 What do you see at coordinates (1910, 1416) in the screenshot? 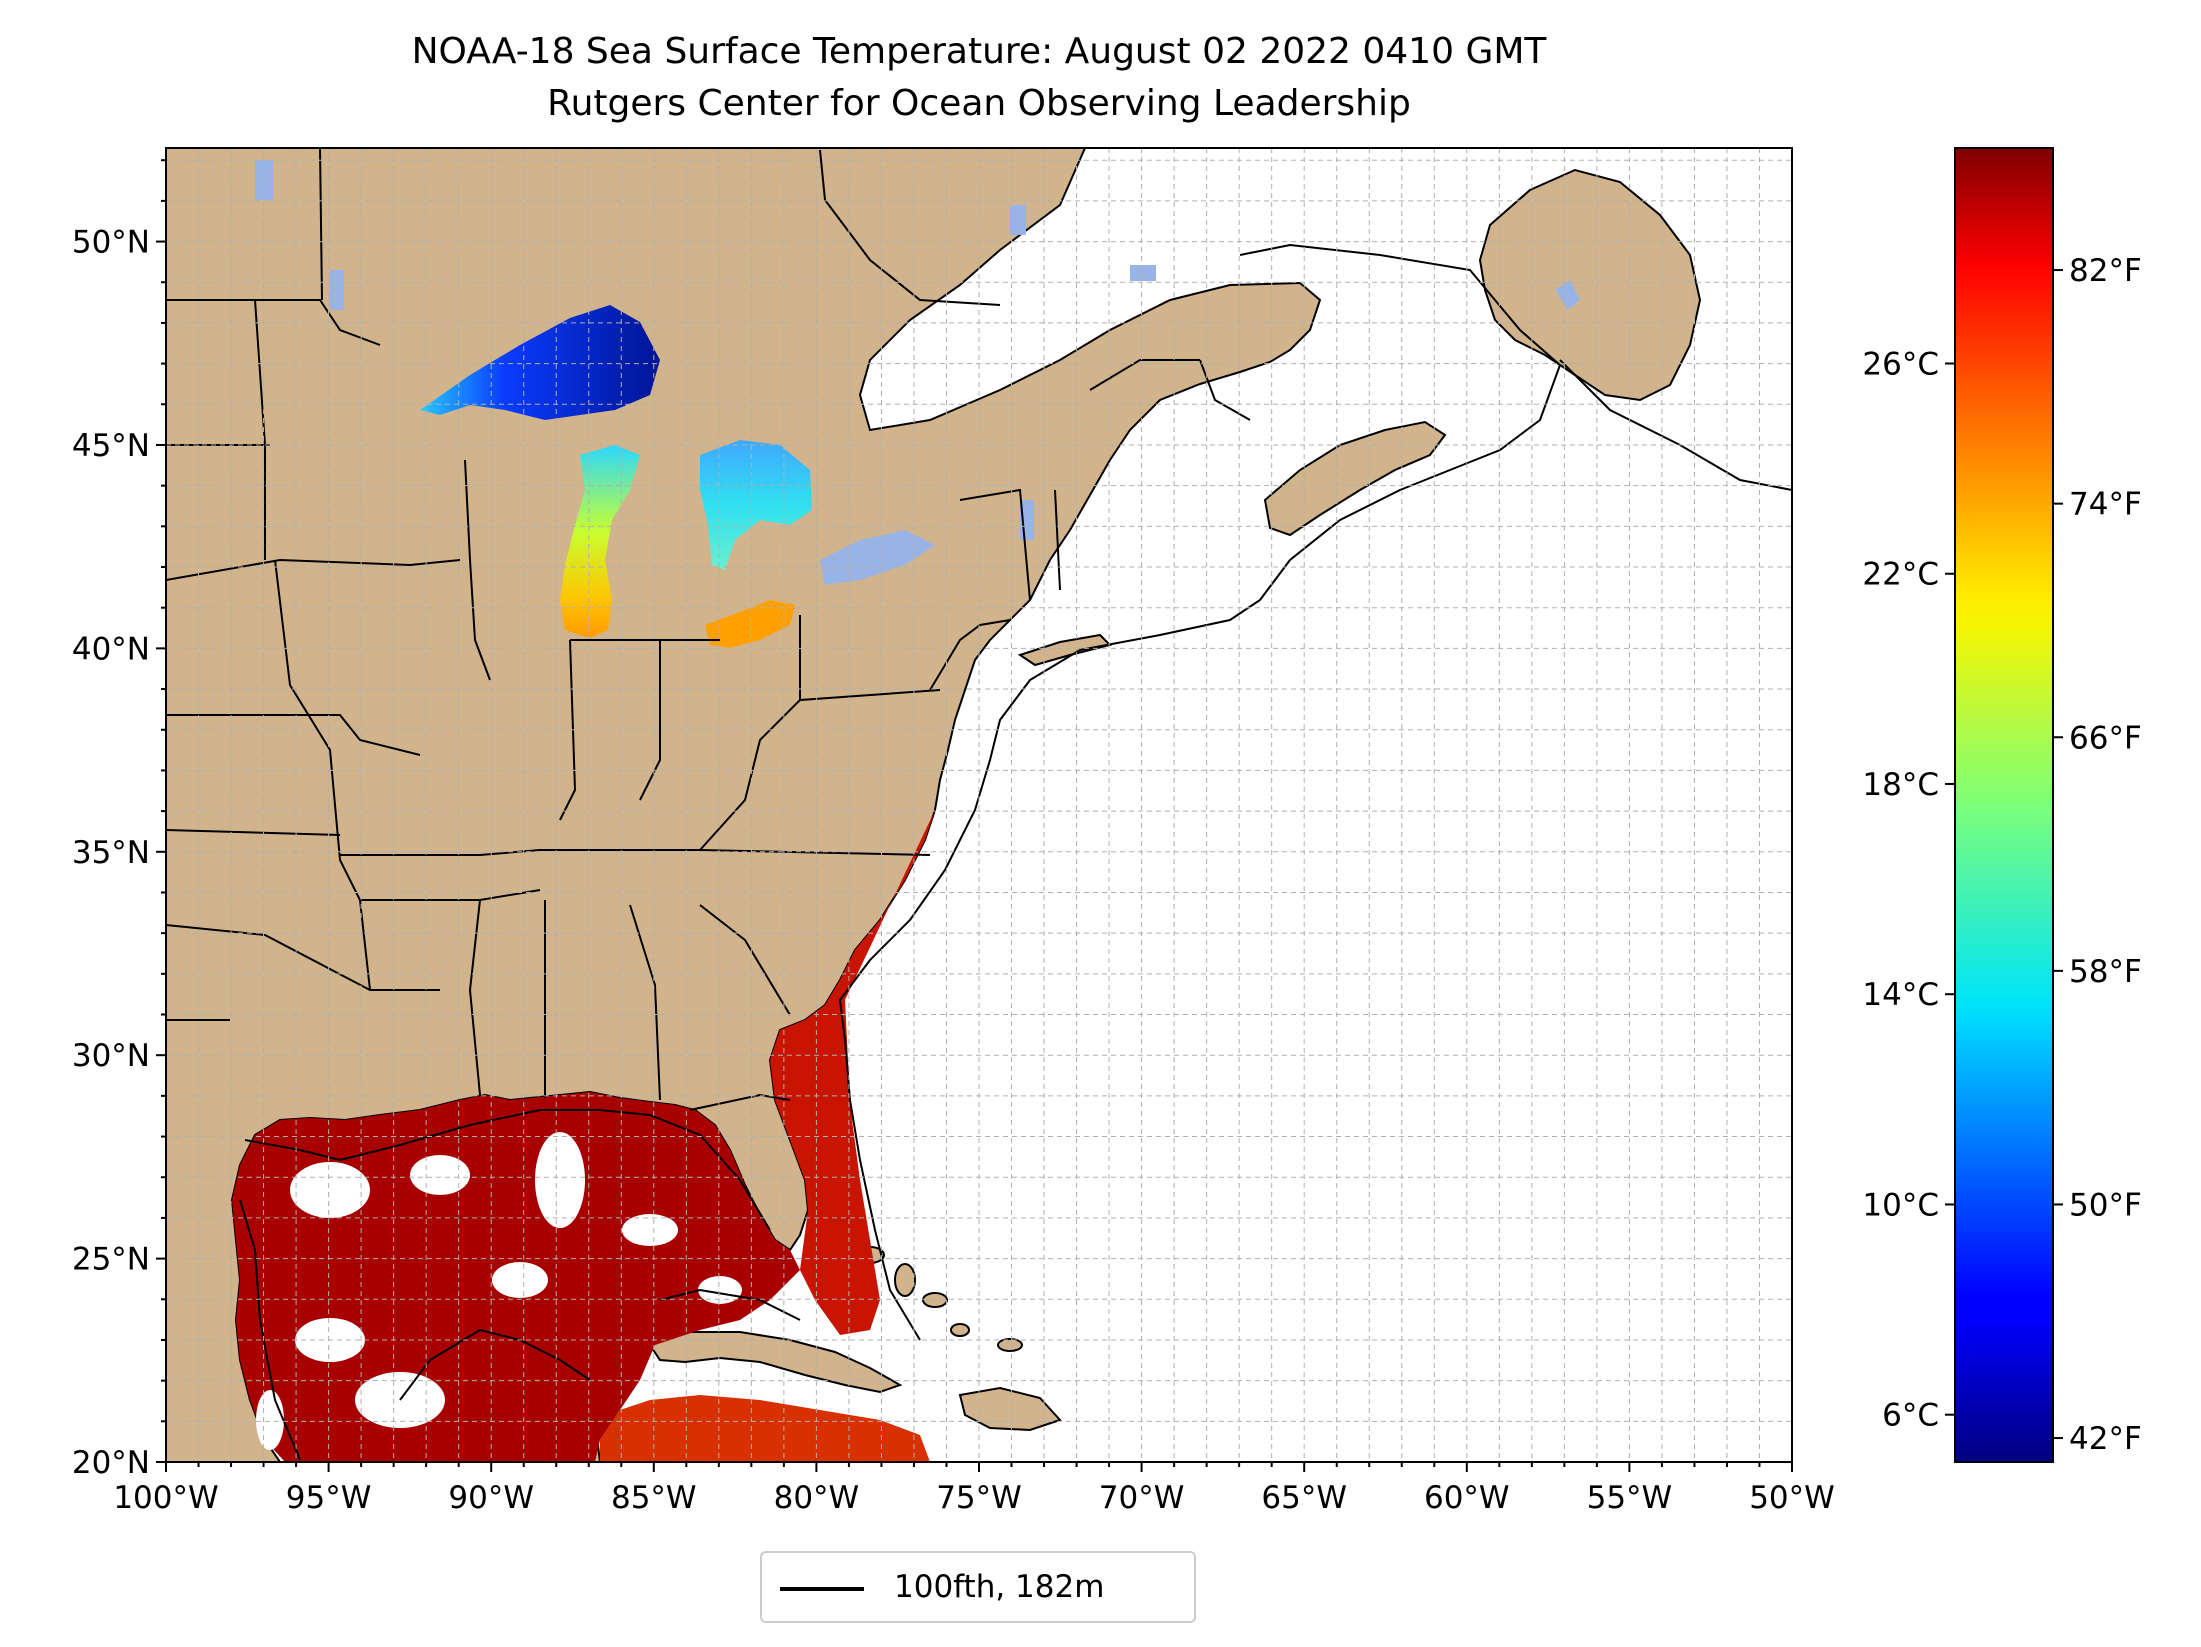
I see `colorbar-c-label: 6°C` at bounding box center [1910, 1416].